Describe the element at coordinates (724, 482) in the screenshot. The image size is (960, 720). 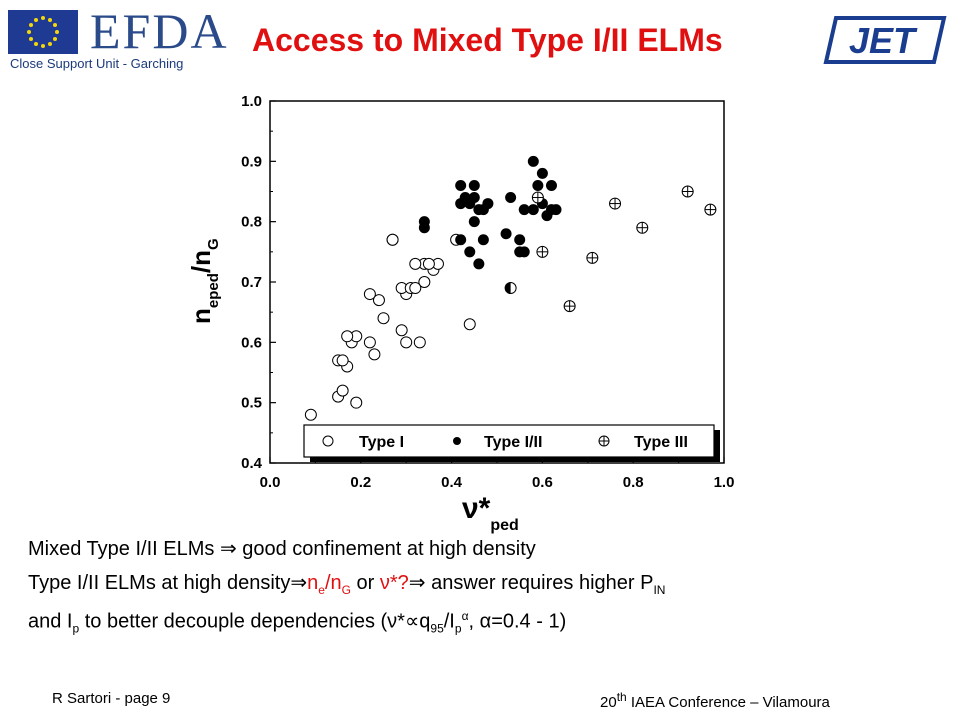
I see `x-tick-label: 1.0` at that location.